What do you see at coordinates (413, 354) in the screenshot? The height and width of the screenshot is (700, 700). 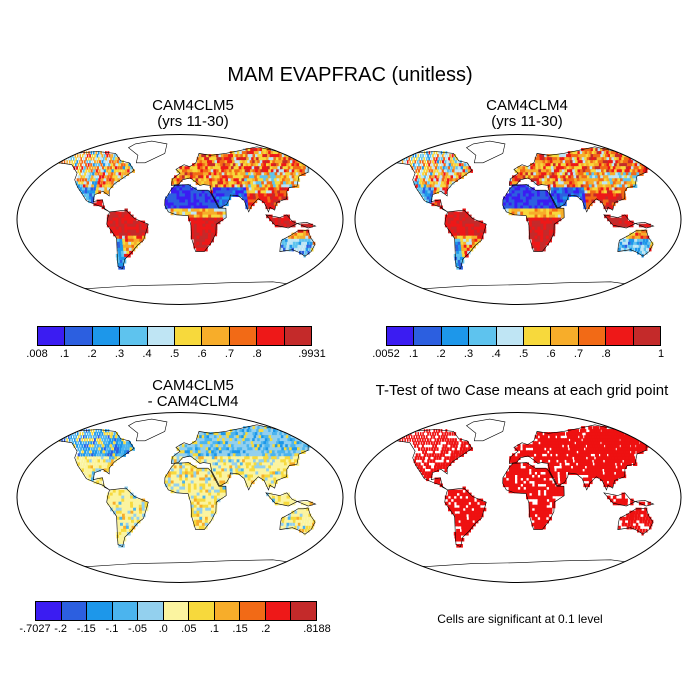 I see `colorbar-tick-label: .1` at bounding box center [413, 354].